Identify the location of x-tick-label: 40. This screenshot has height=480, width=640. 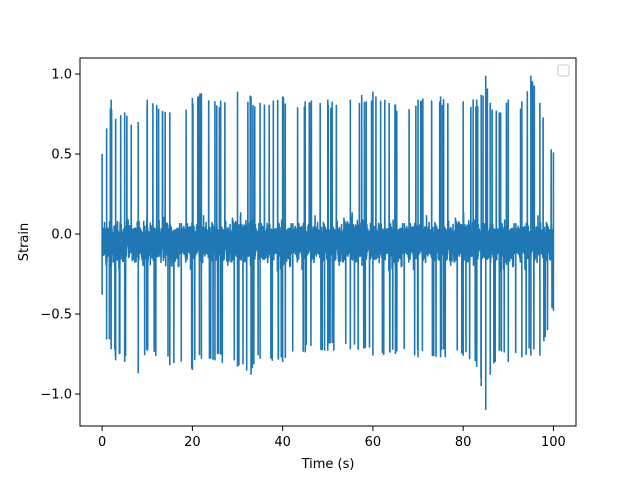
(282, 442).